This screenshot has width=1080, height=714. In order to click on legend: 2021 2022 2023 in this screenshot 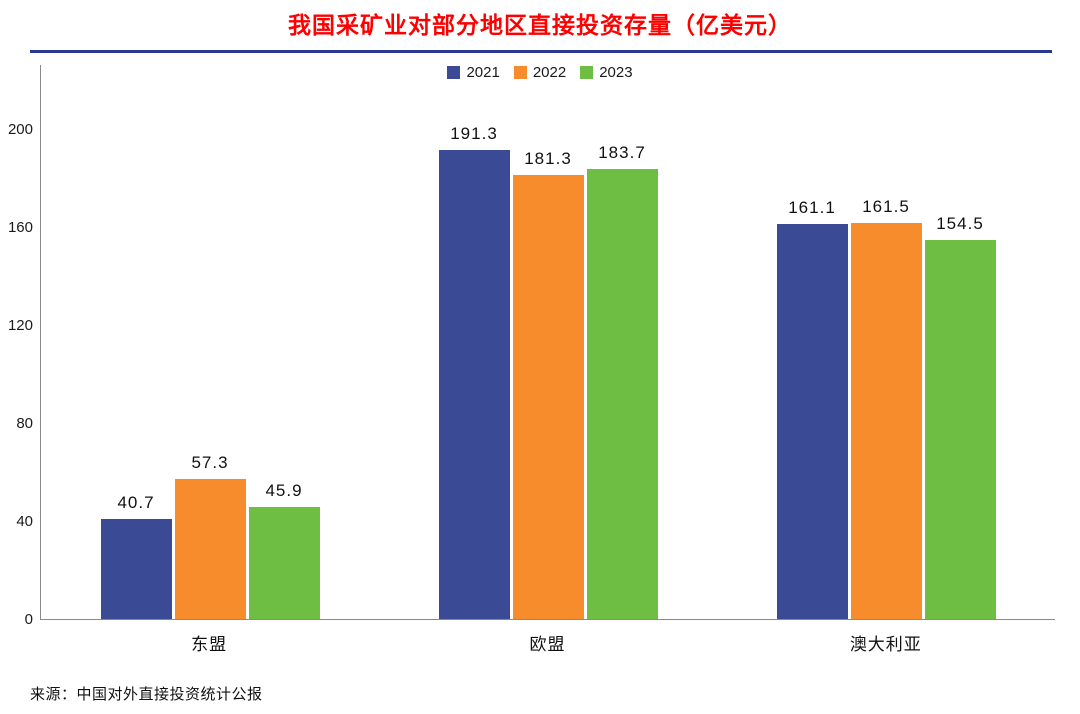, I will do `click(540, 72)`.